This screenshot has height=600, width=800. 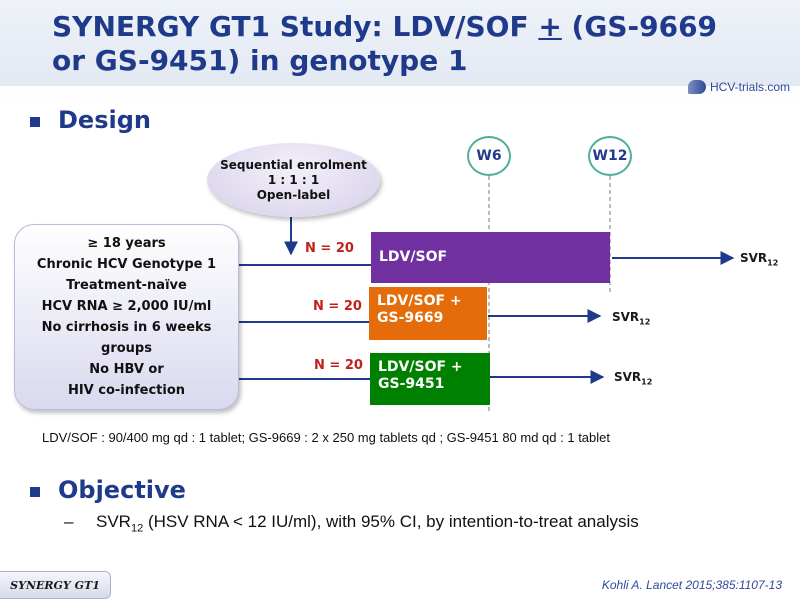 What do you see at coordinates (126, 243) in the screenshot?
I see `criteria-line: ≥ 18 years` at bounding box center [126, 243].